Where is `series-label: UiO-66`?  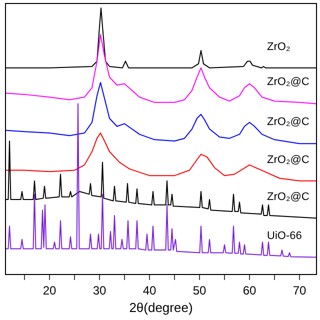
series-label: UiO-66 is located at coordinates (284, 236).